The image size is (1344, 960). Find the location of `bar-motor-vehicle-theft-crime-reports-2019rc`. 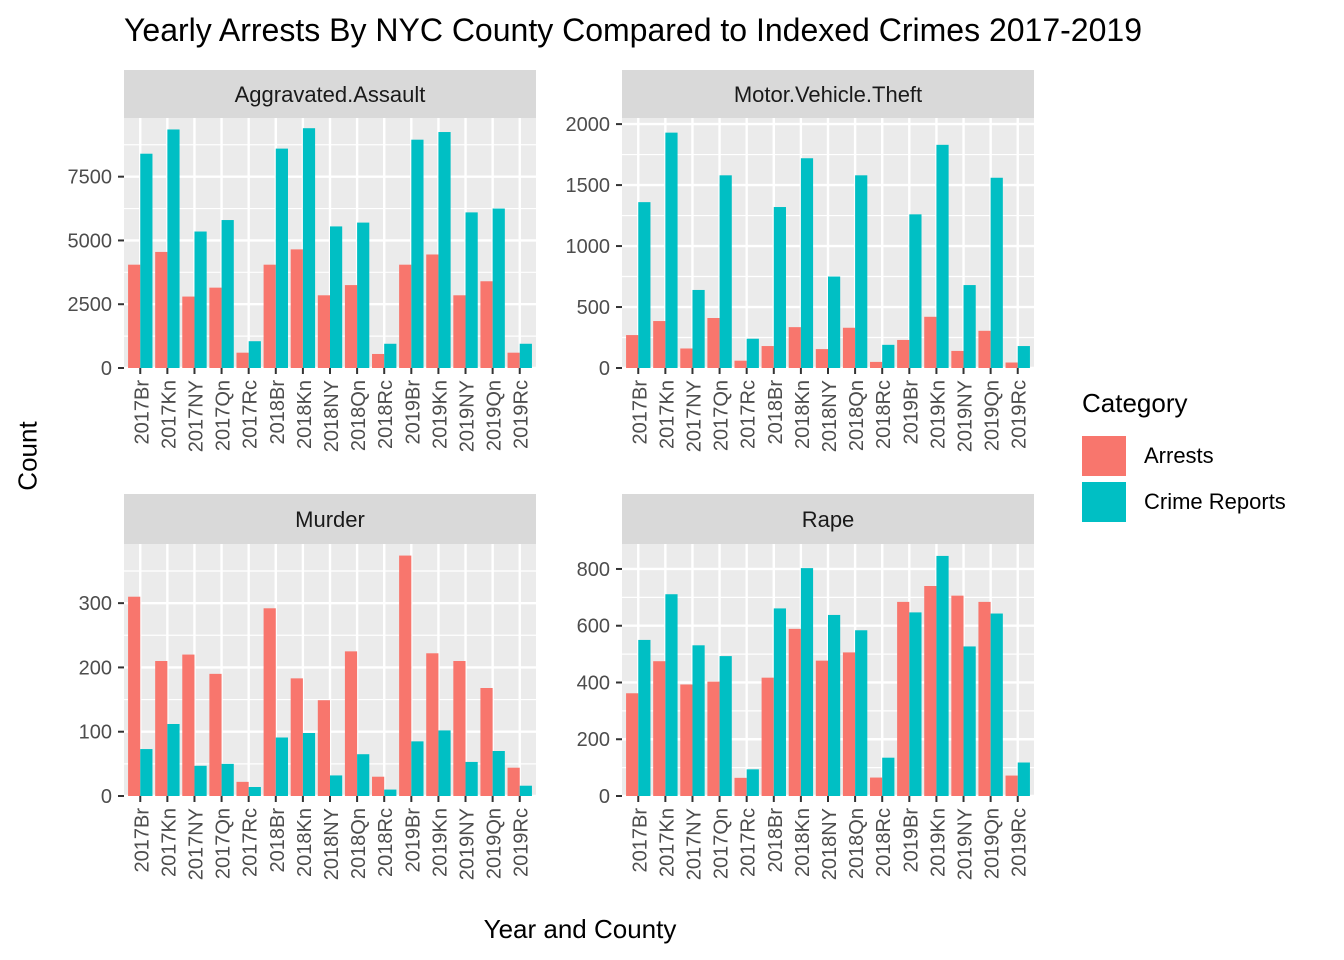

bar-motor-vehicle-theft-crime-reports-2019rc is located at coordinates (1023, 357).